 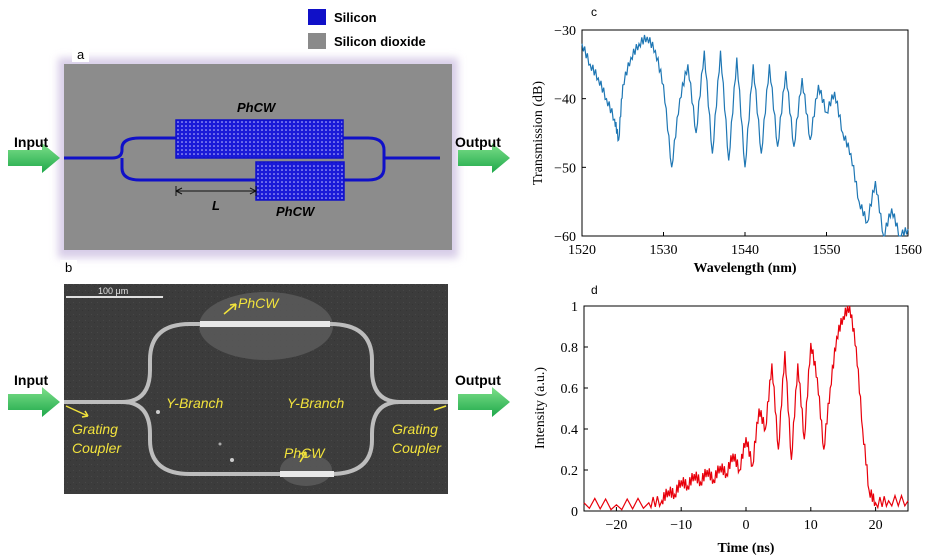 What do you see at coordinates (570, 389) in the screenshot?
I see `y-tick-label: 0.6` at bounding box center [570, 389].